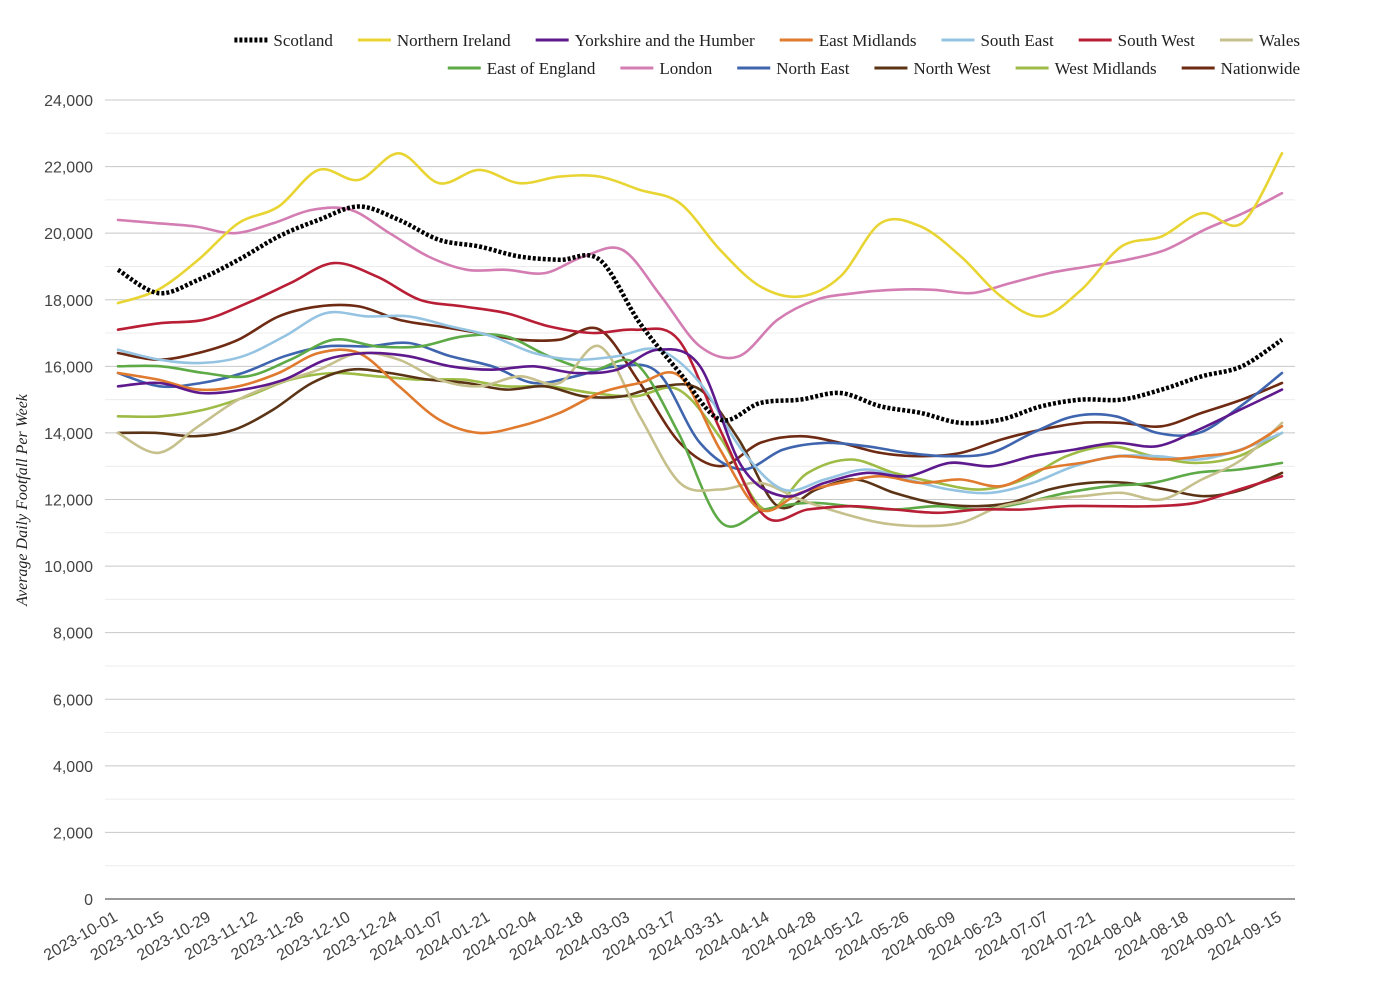 The width and height of the screenshot is (1400, 1000). Describe the element at coordinates (68, 367) in the screenshot. I see `y-tick-label: 16,000` at that location.